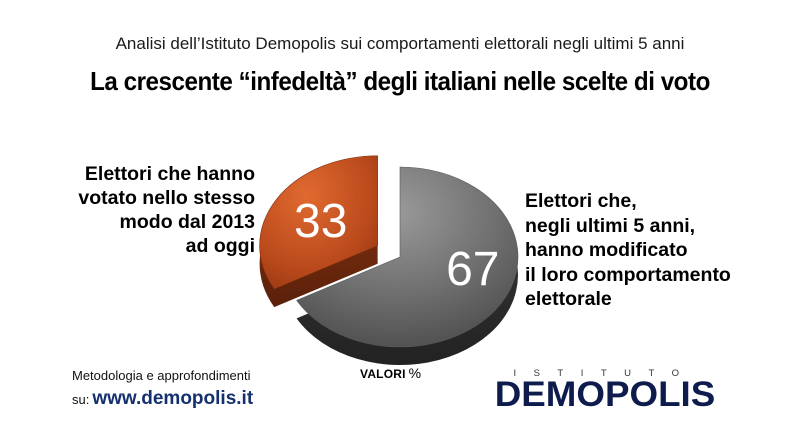 Image resolution: width=800 pixels, height=441 pixels. What do you see at coordinates (81, 399) in the screenshot?
I see `site-prefix: su:` at bounding box center [81, 399].